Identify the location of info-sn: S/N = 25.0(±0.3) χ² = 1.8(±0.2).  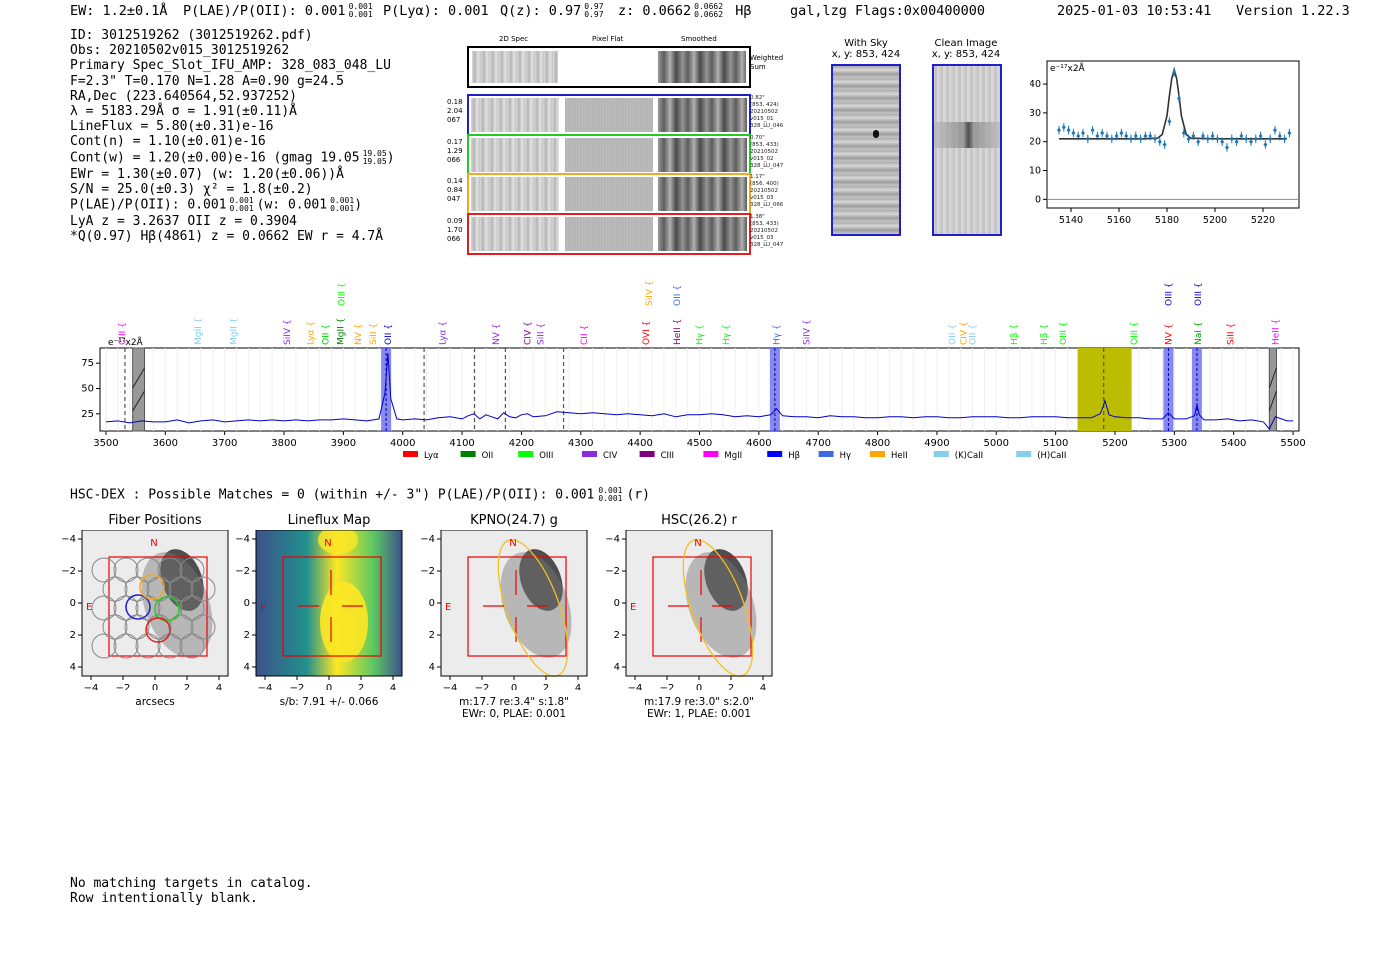
(191, 189).